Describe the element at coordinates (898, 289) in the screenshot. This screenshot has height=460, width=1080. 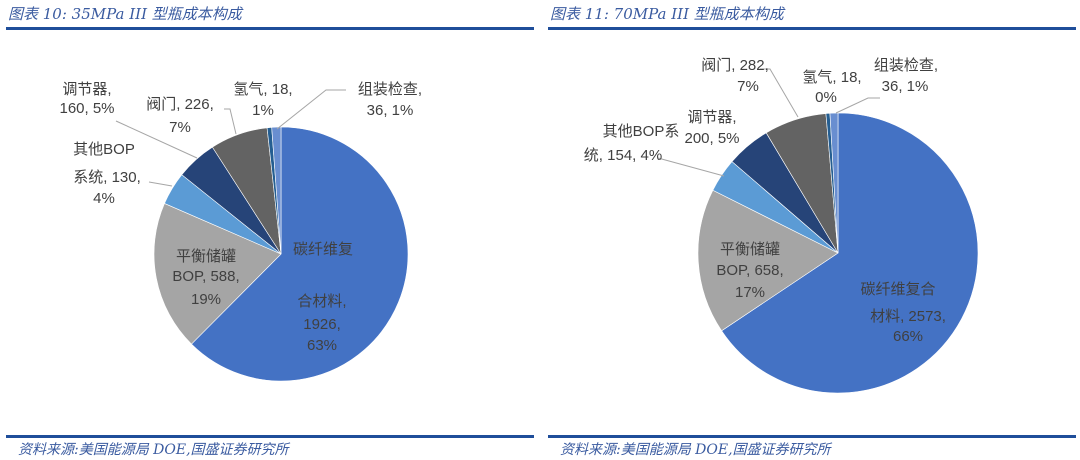
I see `data-label: 碳纤维复合` at that location.